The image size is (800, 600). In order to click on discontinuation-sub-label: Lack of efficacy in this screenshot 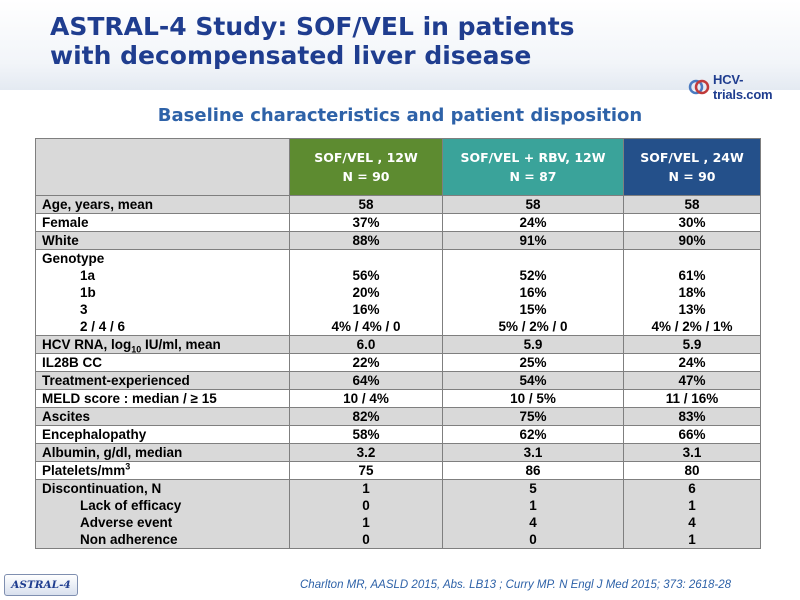, I will do `click(131, 505)`.